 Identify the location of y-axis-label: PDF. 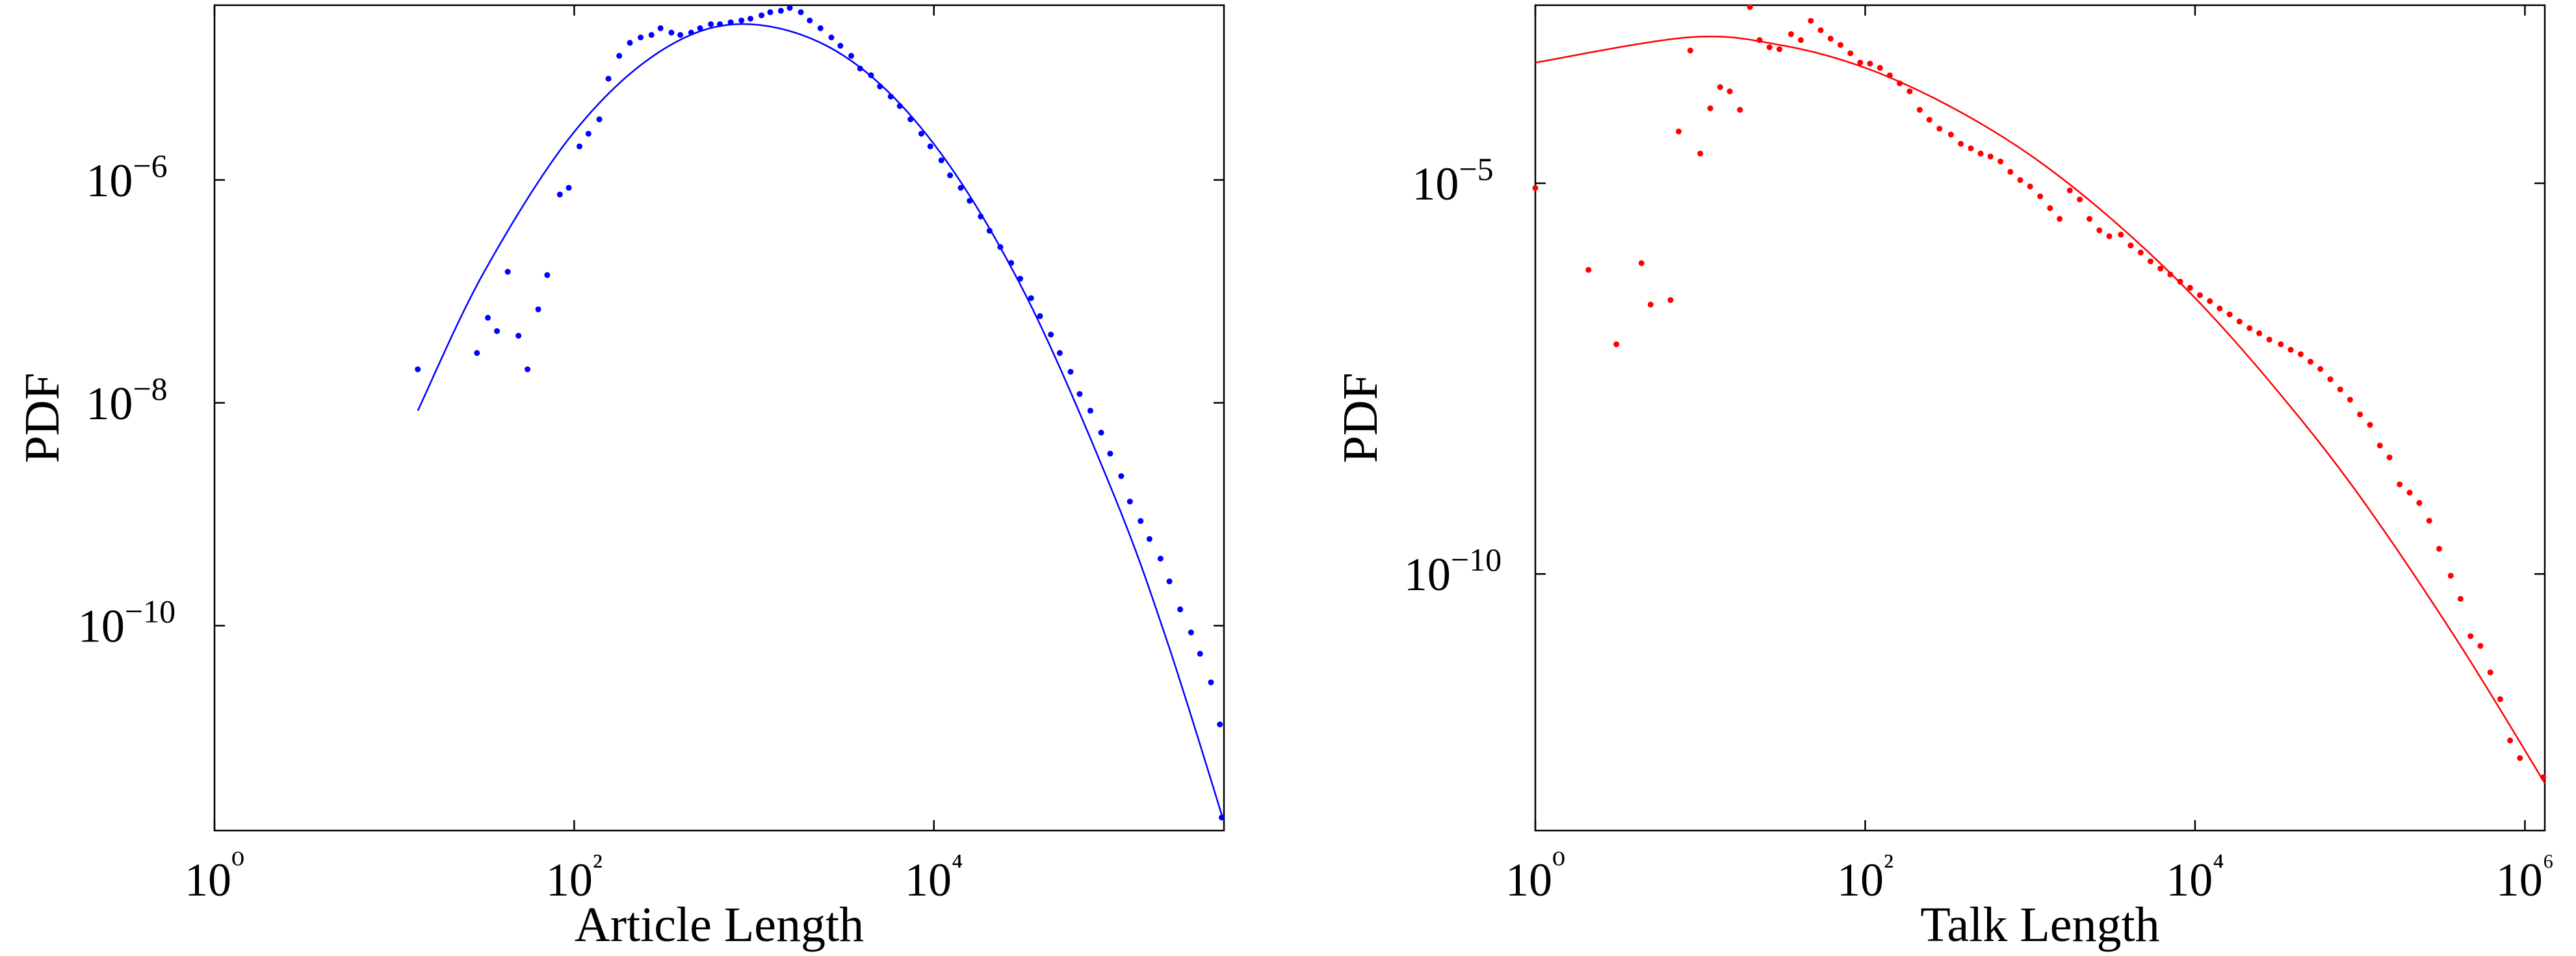
(42, 417).